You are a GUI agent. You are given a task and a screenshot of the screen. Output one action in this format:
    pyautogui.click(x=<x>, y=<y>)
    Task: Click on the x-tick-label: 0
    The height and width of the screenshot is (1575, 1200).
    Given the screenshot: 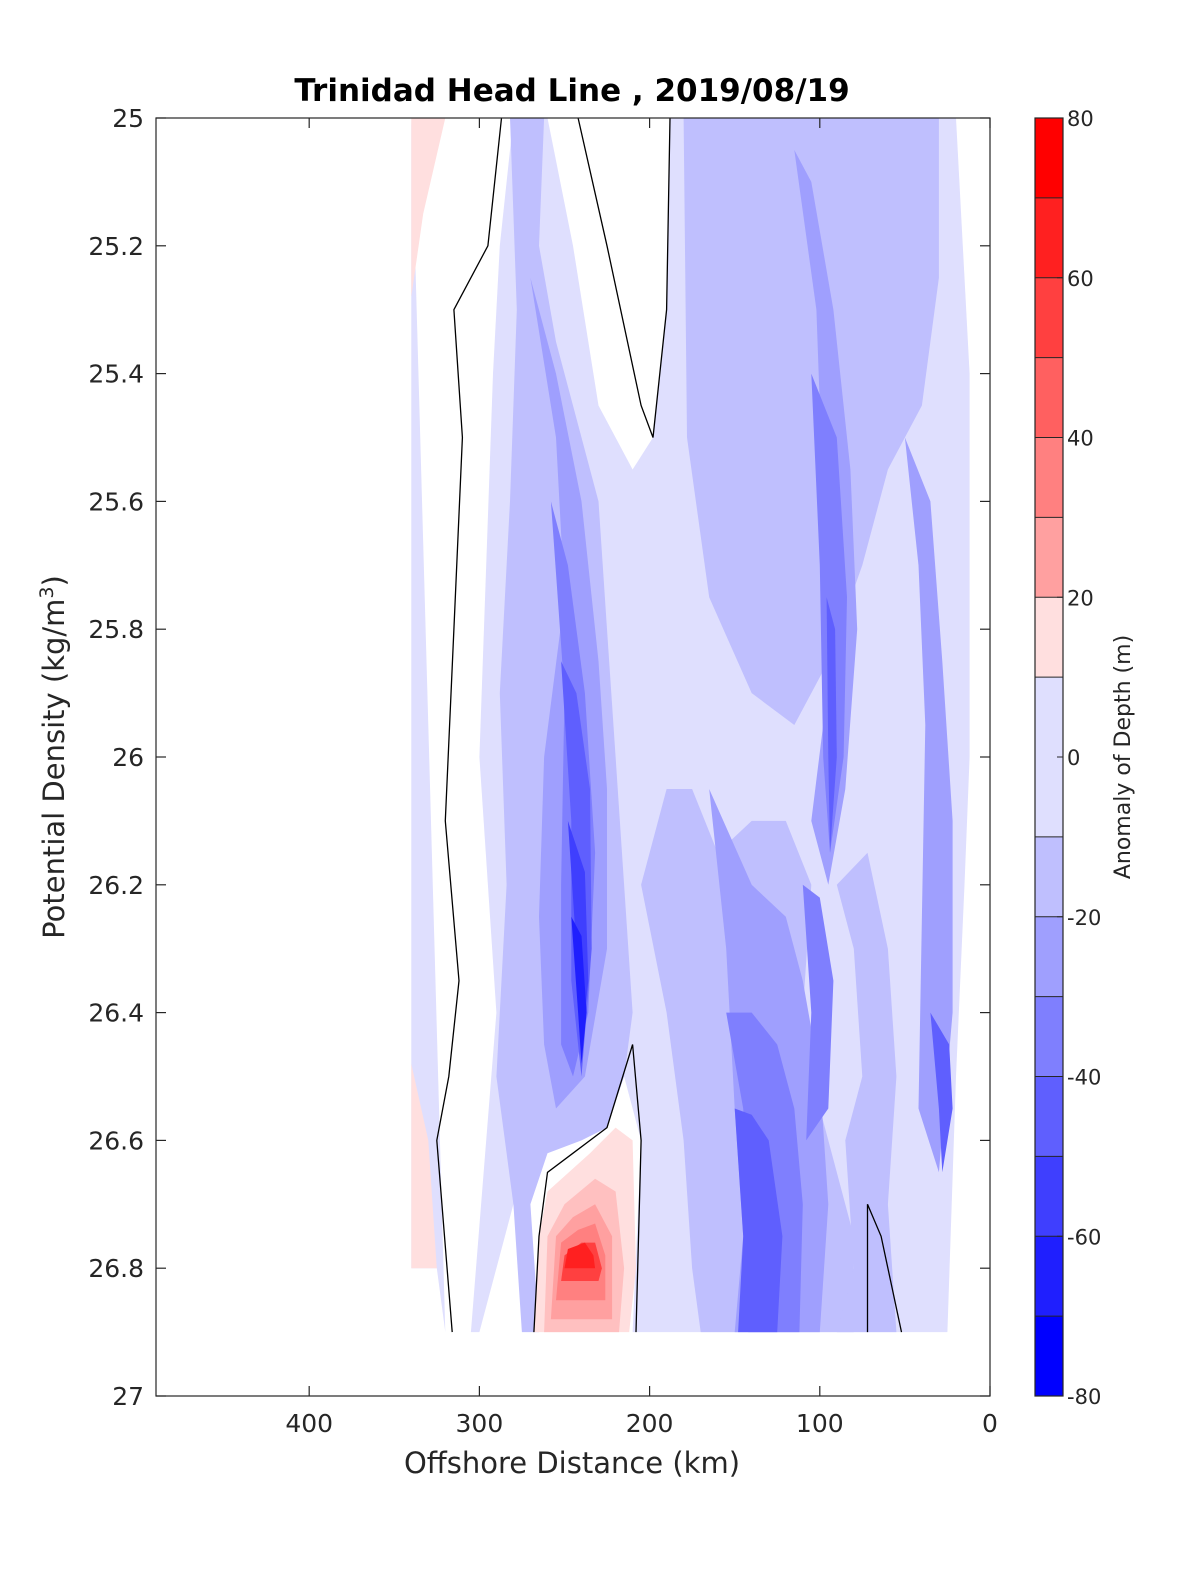 What is the action you would take?
    pyautogui.click(x=990, y=1423)
    